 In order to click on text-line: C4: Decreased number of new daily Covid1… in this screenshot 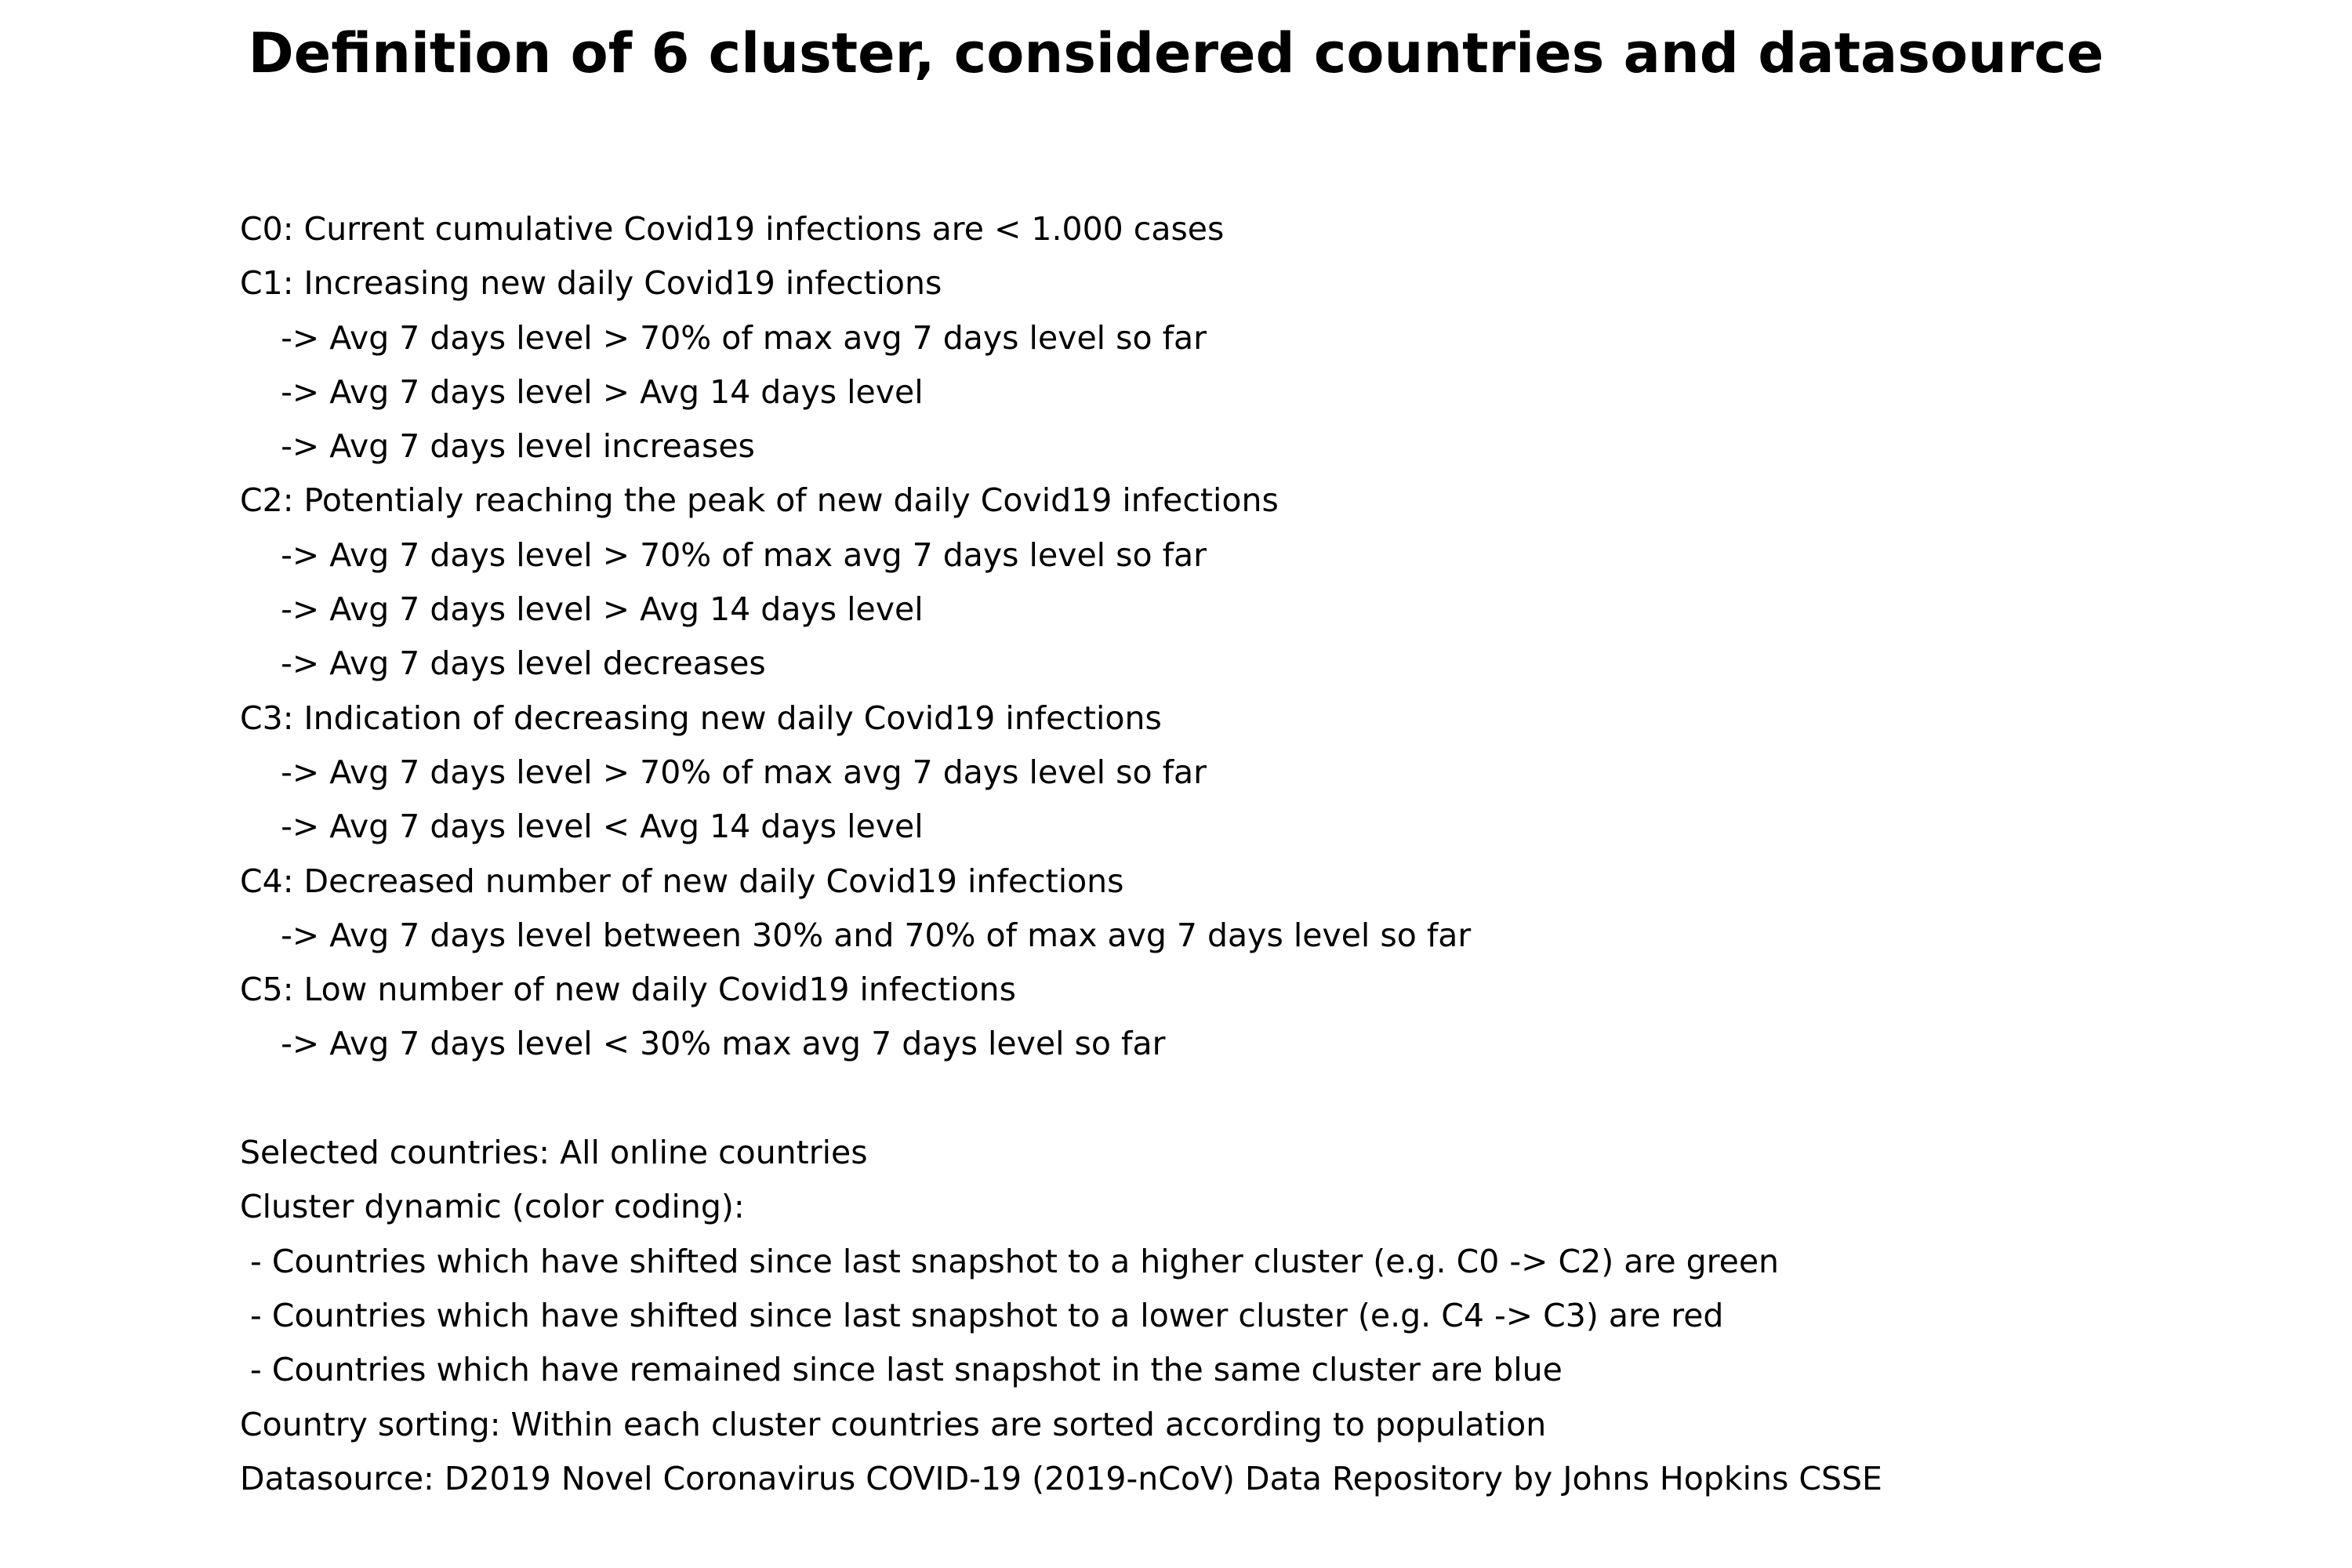, I will do `click(682, 881)`.